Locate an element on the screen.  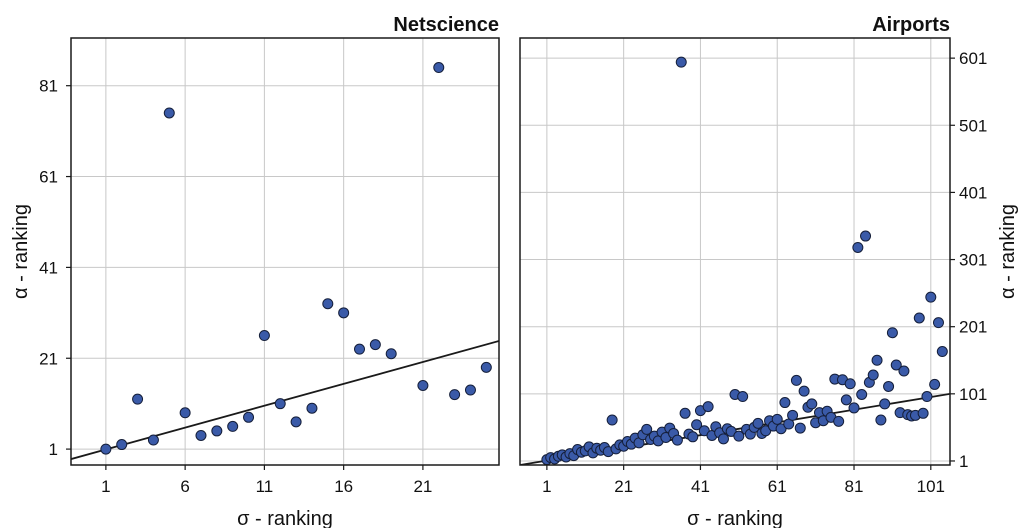
chart-1-ytick-label-2: 201 is located at coordinates (973, 327).